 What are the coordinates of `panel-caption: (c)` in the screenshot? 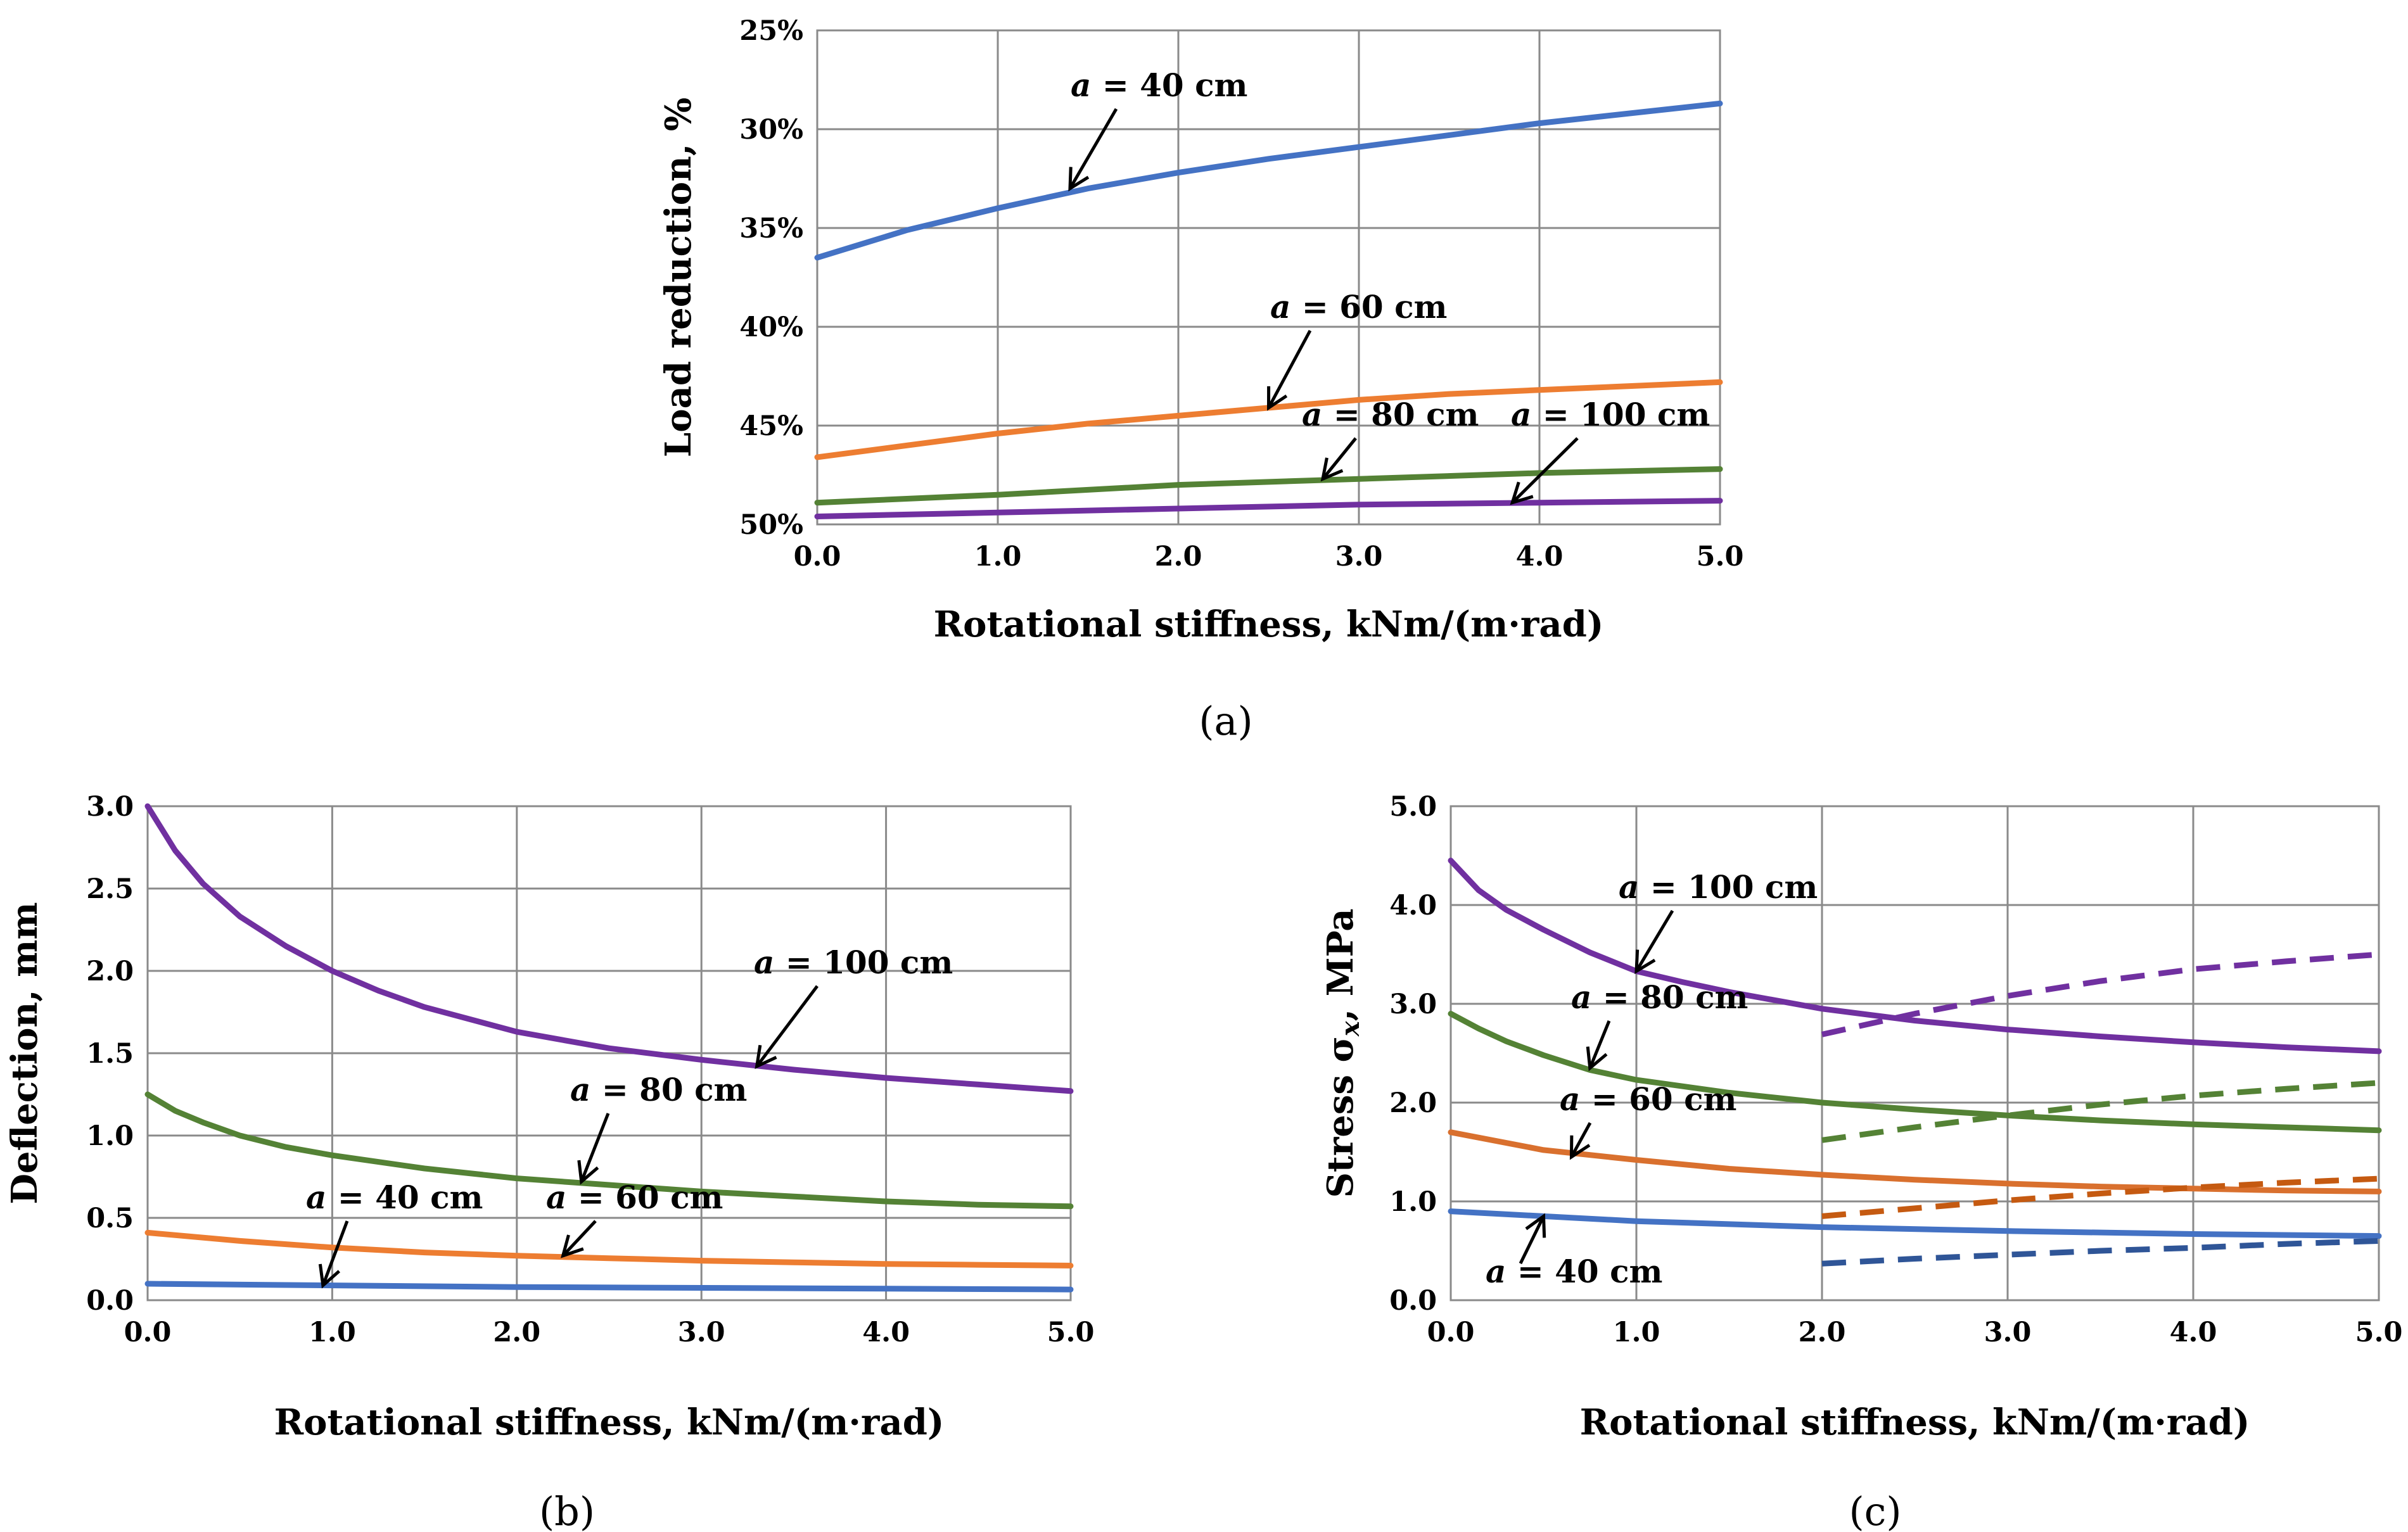 It's located at (1875, 1510).